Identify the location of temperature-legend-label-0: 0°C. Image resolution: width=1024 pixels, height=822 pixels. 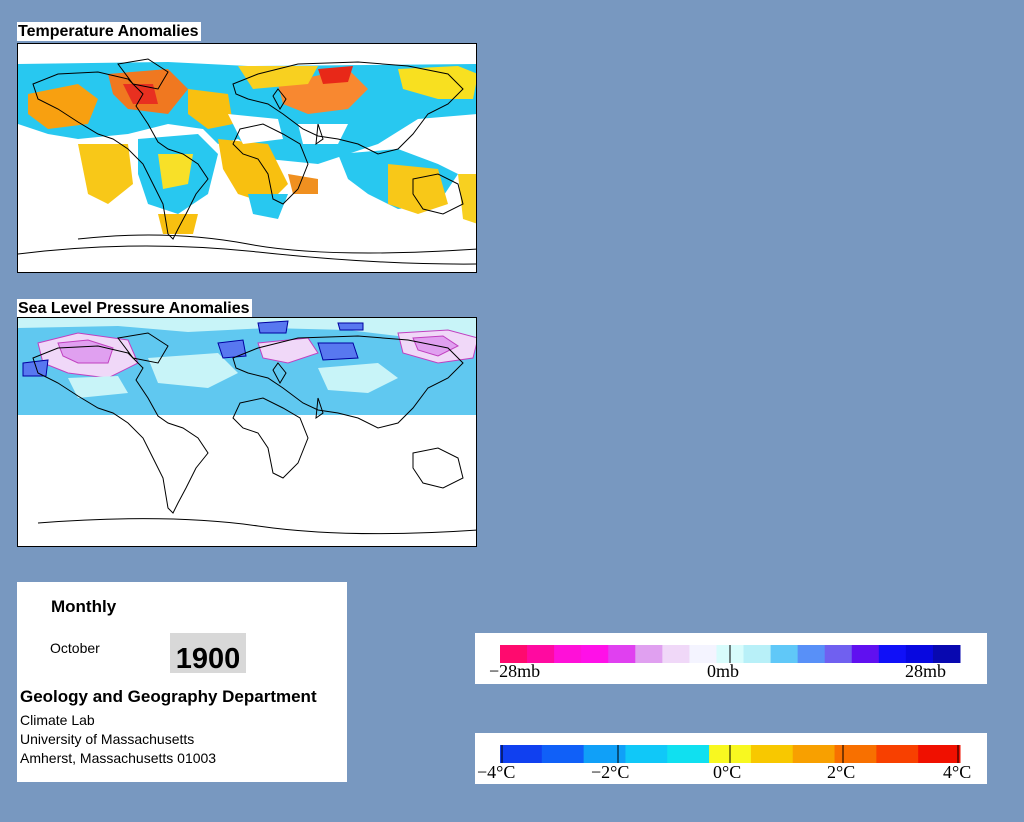
(727, 772).